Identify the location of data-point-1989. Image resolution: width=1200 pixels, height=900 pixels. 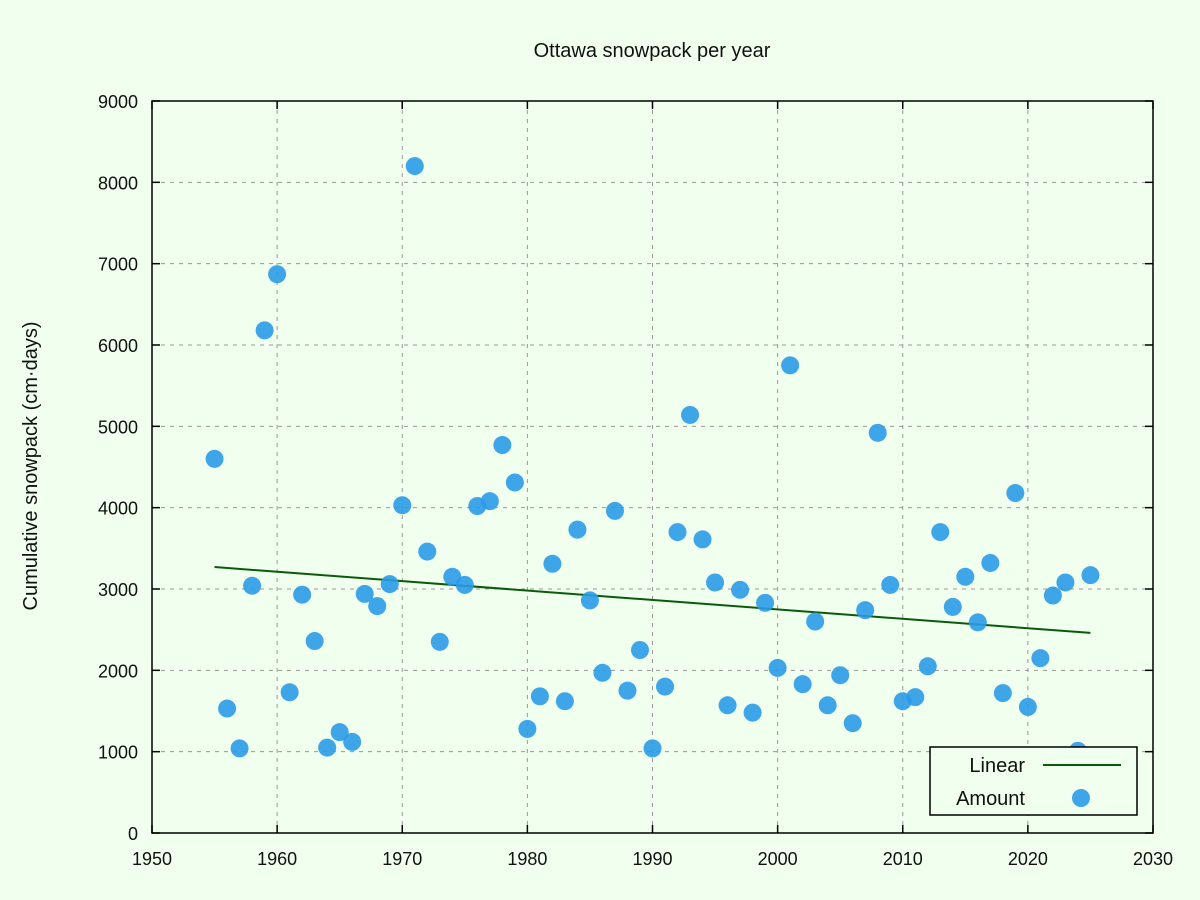
(639, 650).